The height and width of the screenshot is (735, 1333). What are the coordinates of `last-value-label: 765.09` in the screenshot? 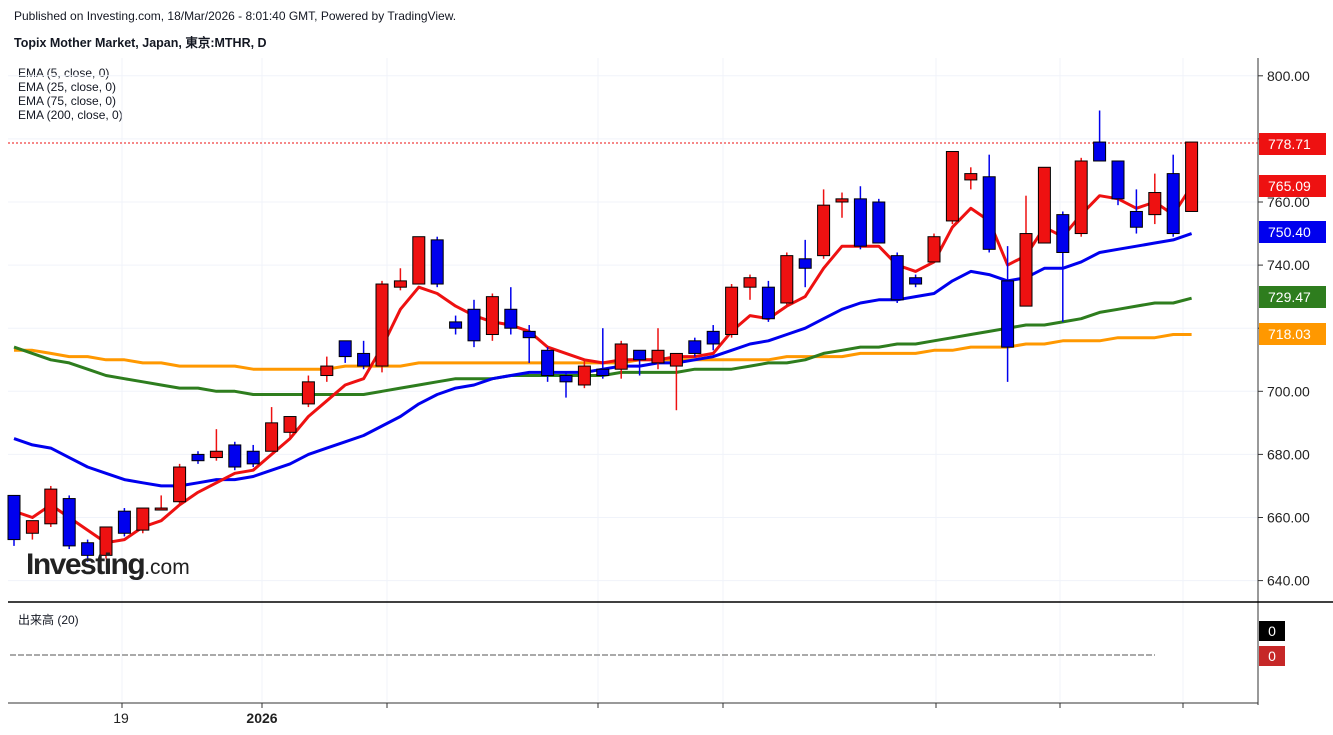 It's located at (1292, 186).